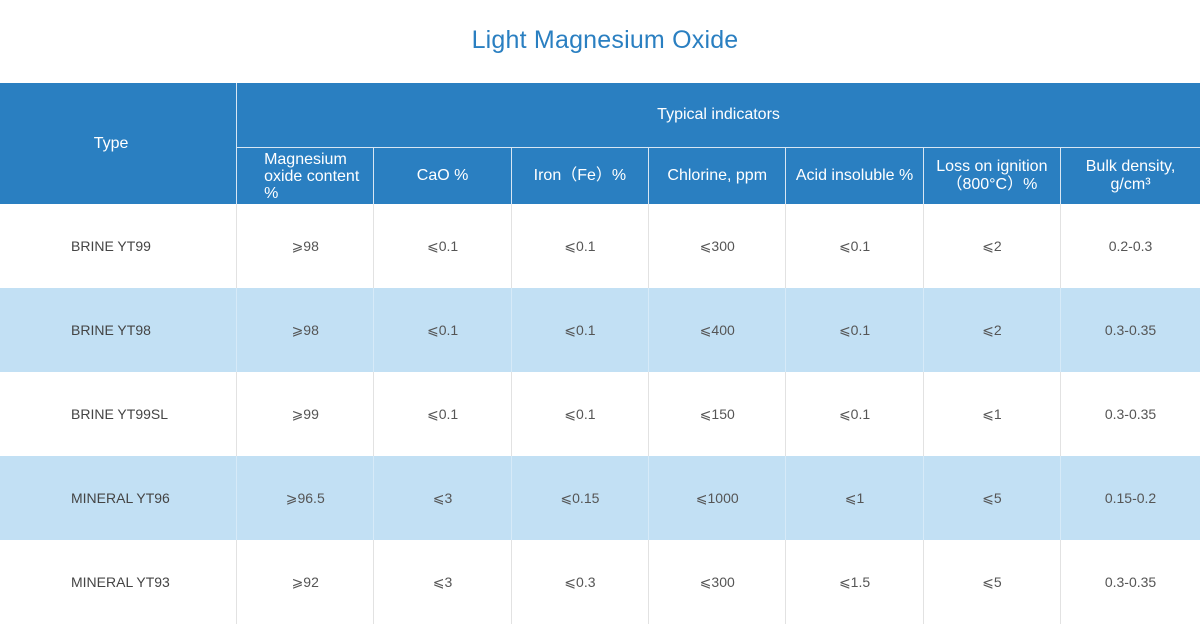 The width and height of the screenshot is (1200, 624). What do you see at coordinates (119, 330) in the screenshot?
I see `table-cell-type: BRINE YT98` at bounding box center [119, 330].